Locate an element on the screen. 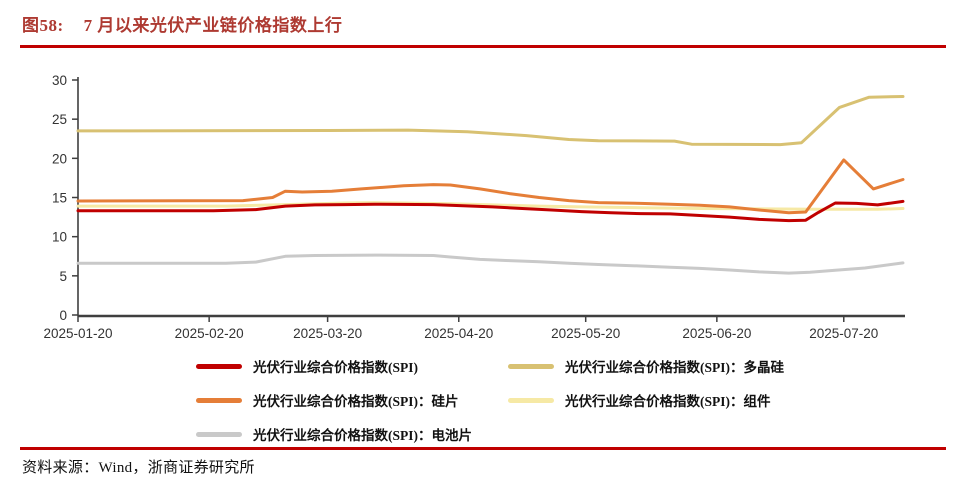 This screenshot has width=954, height=483. bottom-divider is located at coordinates (483, 448).